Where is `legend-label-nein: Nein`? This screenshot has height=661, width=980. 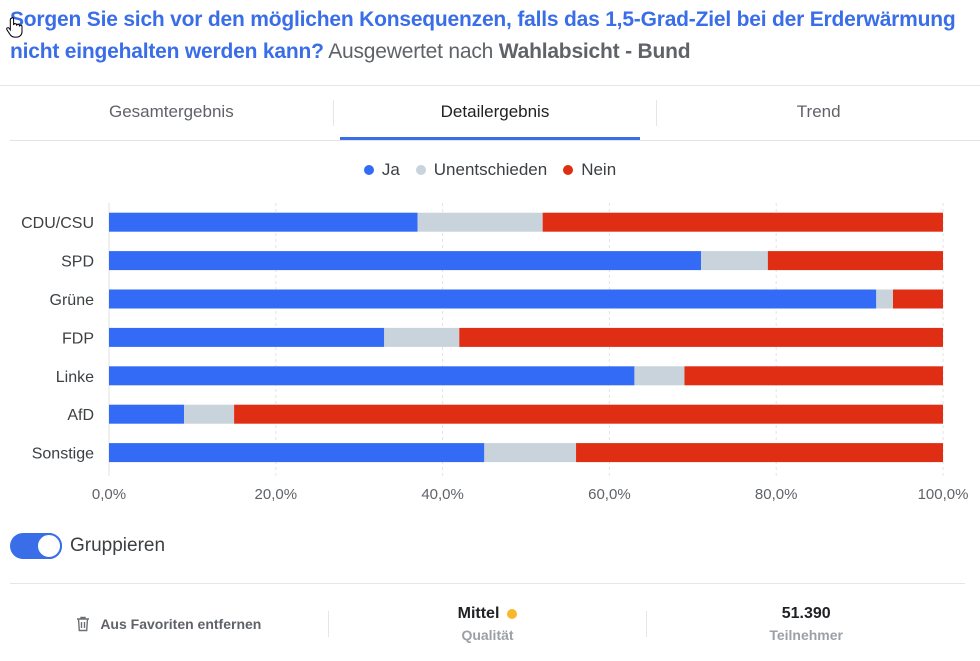 legend-label-nein: Nein is located at coordinates (599, 169).